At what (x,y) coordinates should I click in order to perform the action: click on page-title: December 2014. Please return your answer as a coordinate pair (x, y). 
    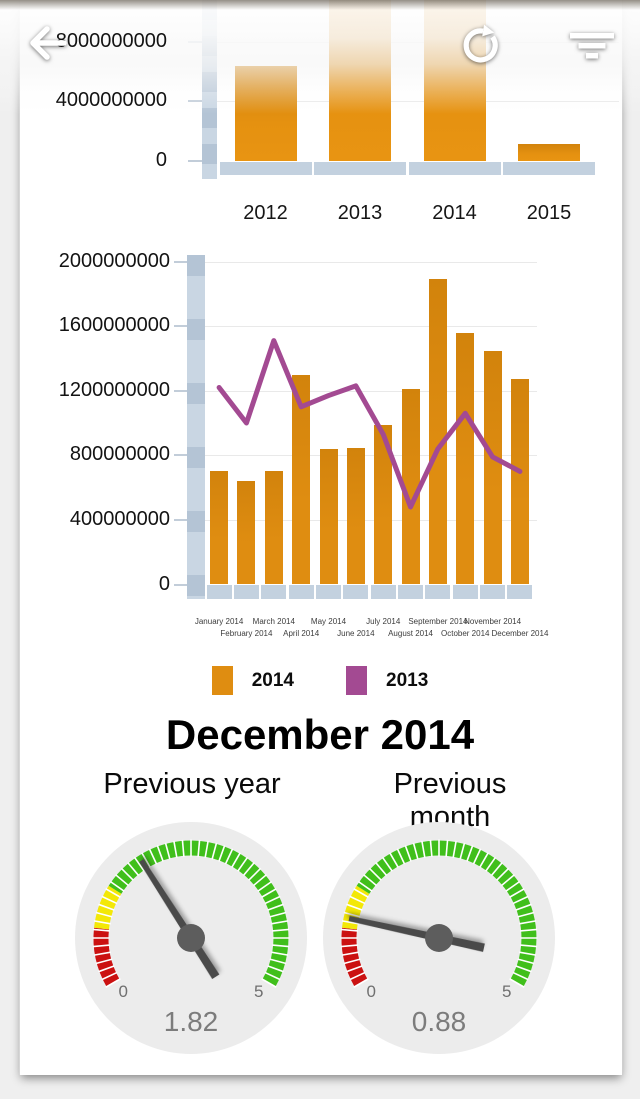
    Looking at the image, I should click on (320, 734).